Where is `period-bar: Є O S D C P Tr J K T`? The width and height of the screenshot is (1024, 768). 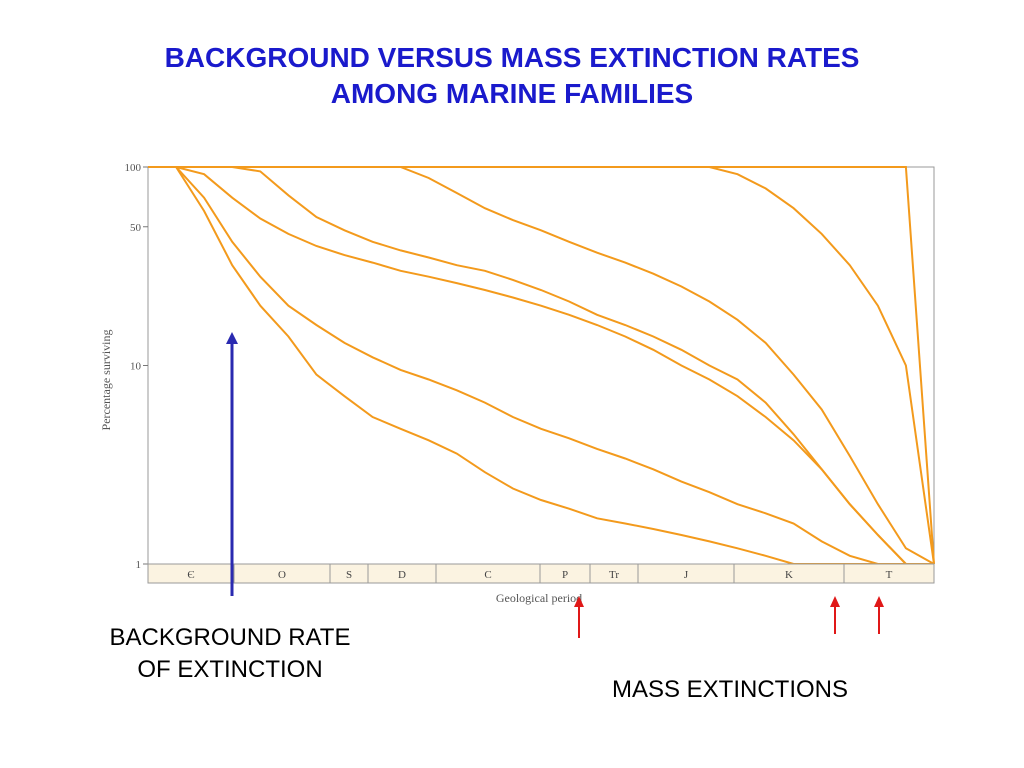 period-bar: Є O S D C P Tr J K T is located at coordinates (541, 573).